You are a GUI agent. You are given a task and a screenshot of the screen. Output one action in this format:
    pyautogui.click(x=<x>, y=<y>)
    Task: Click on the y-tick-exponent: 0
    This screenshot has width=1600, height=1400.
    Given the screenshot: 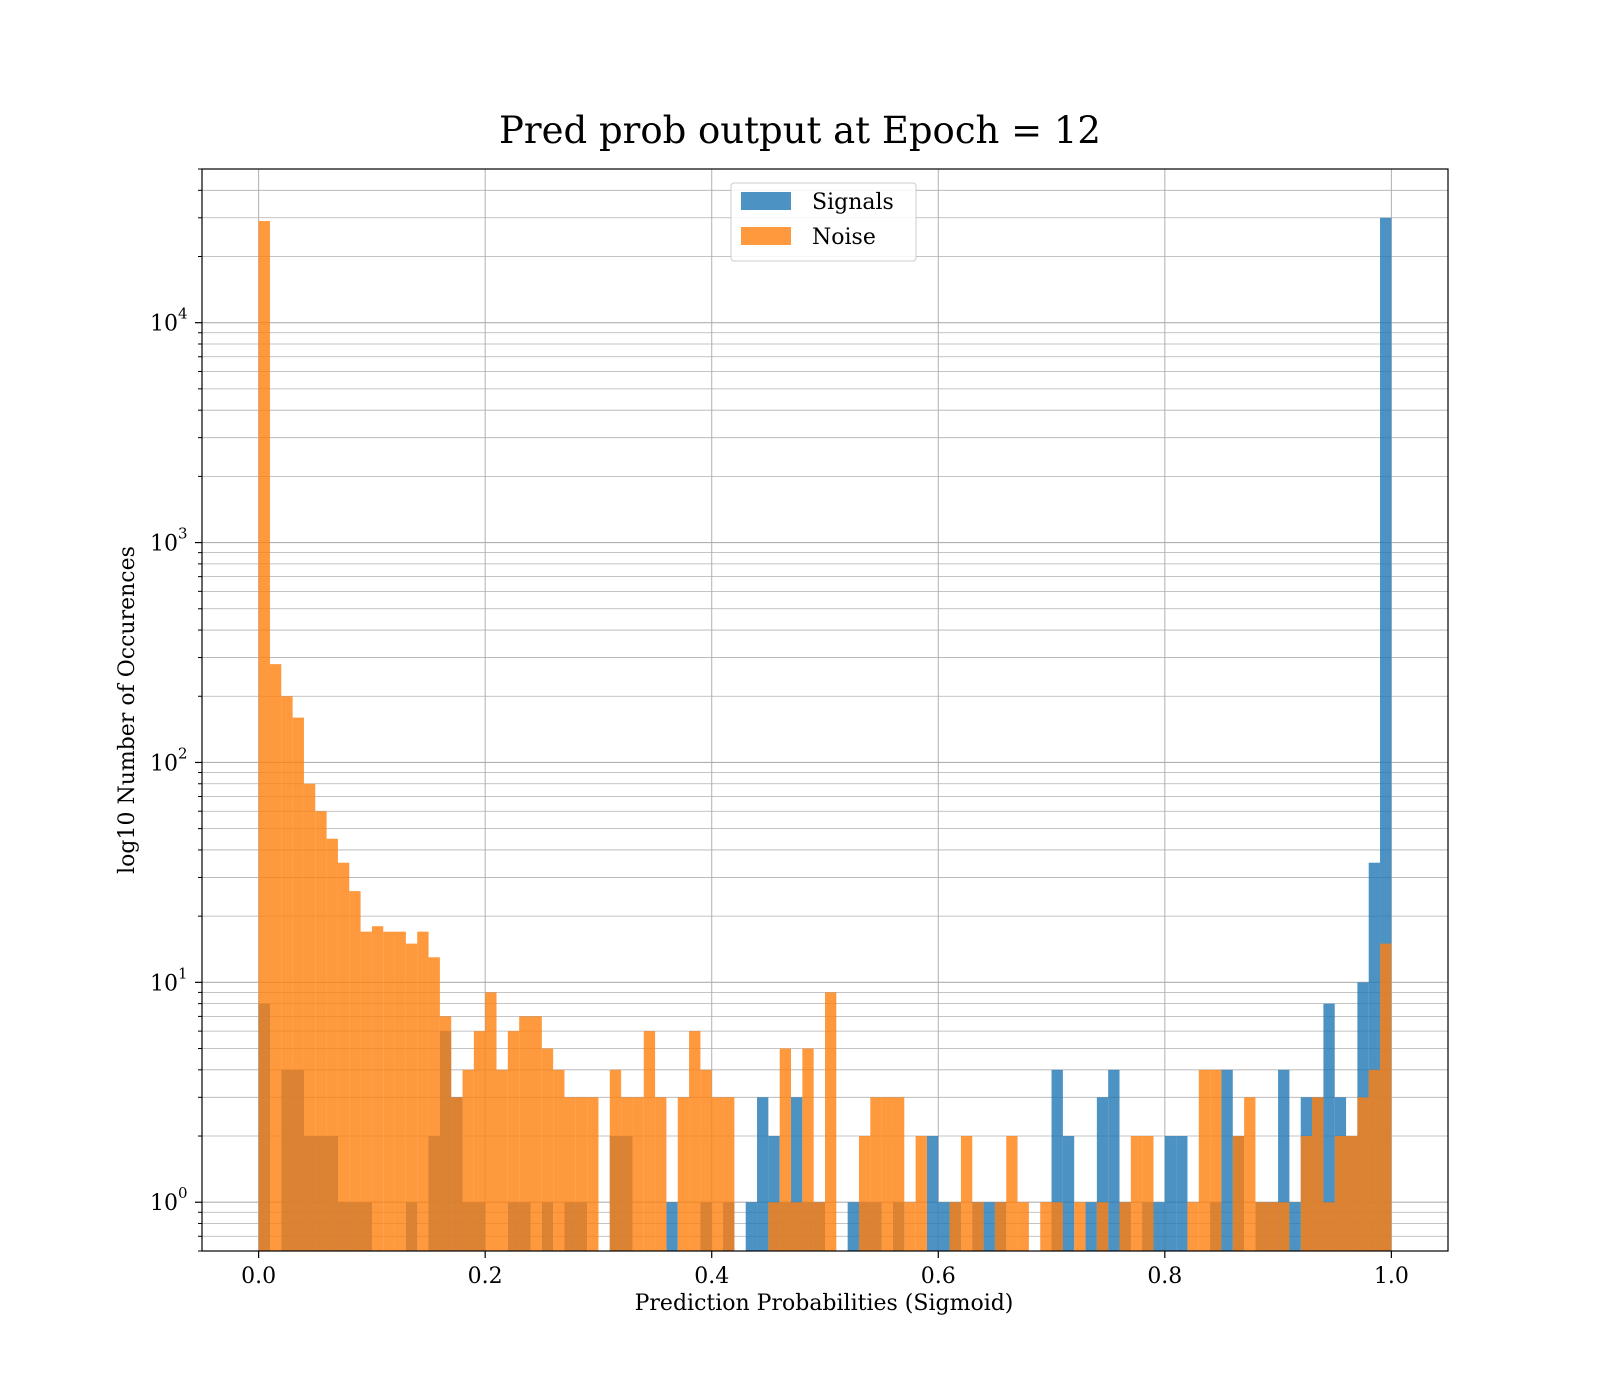 What is the action you would take?
    pyautogui.click(x=183, y=1193)
    